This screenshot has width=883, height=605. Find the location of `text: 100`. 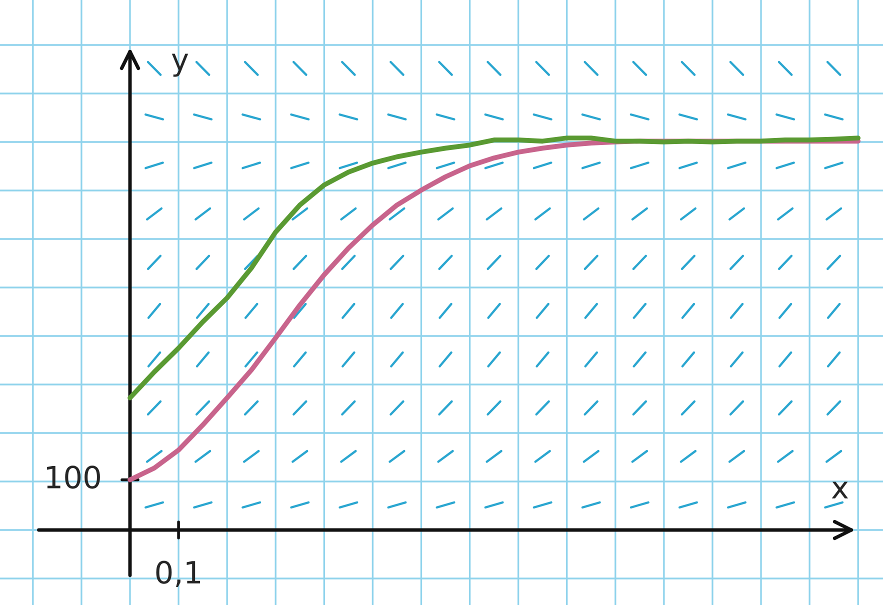

text: 100 is located at coordinates (73, 477).